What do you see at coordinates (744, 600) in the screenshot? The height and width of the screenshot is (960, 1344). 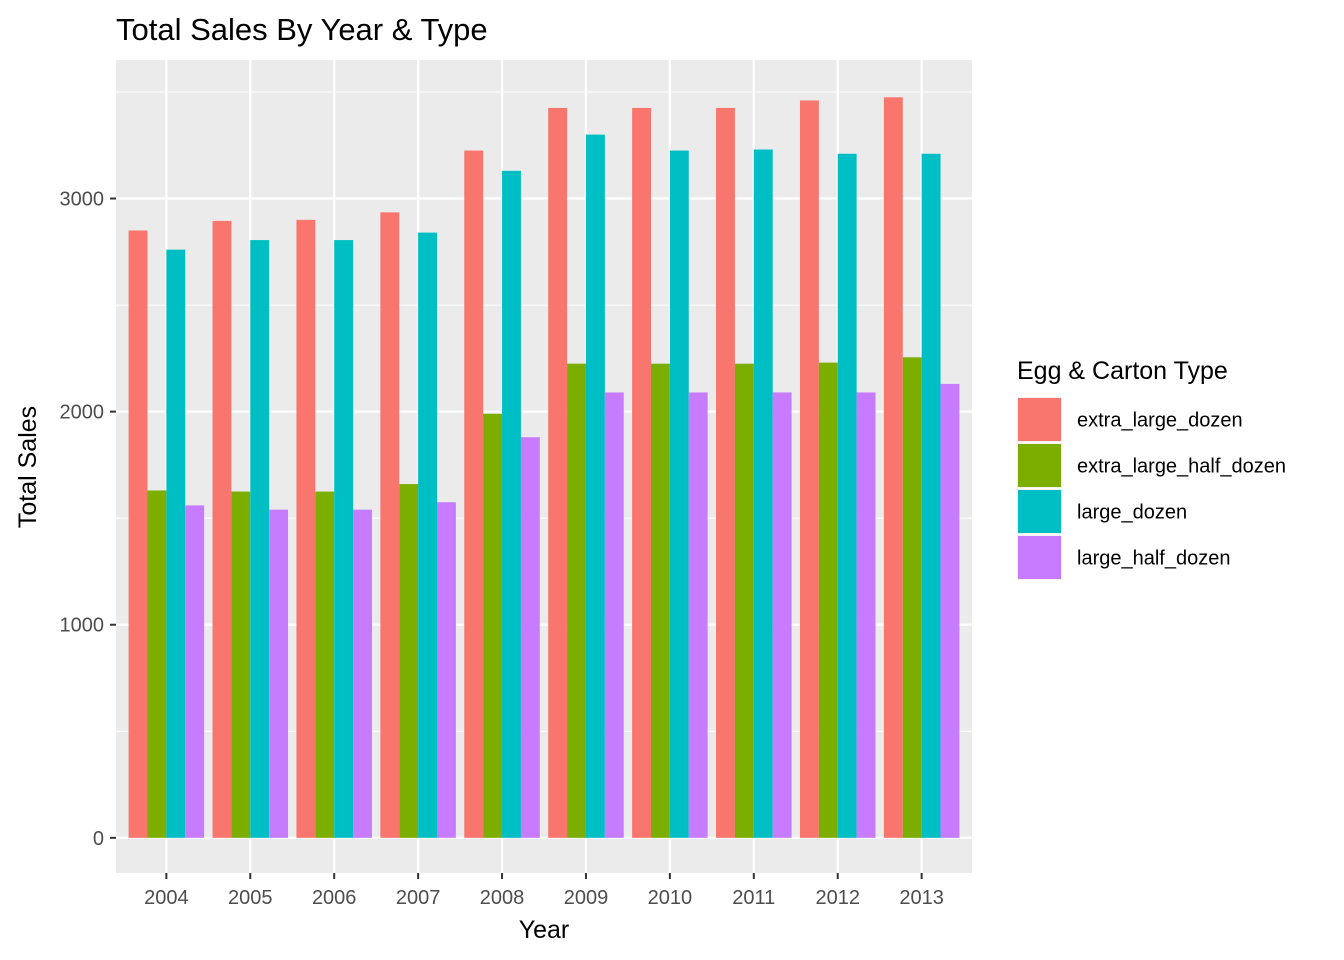 I see `bar-extra_large_half_dozen-2011` at bounding box center [744, 600].